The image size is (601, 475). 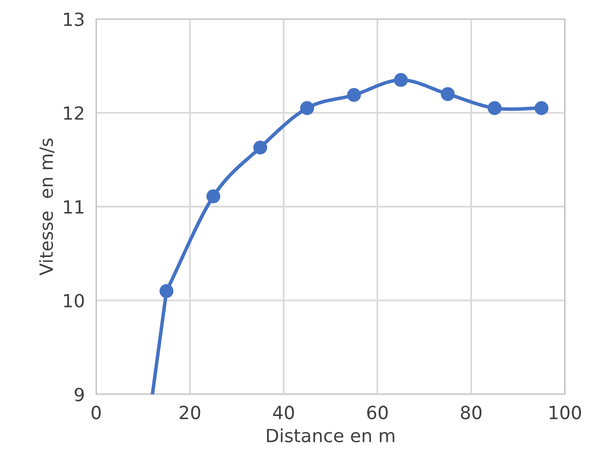 What do you see at coordinates (377, 413) in the screenshot?
I see `x-tick-label: 60` at bounding box center [377, 413].